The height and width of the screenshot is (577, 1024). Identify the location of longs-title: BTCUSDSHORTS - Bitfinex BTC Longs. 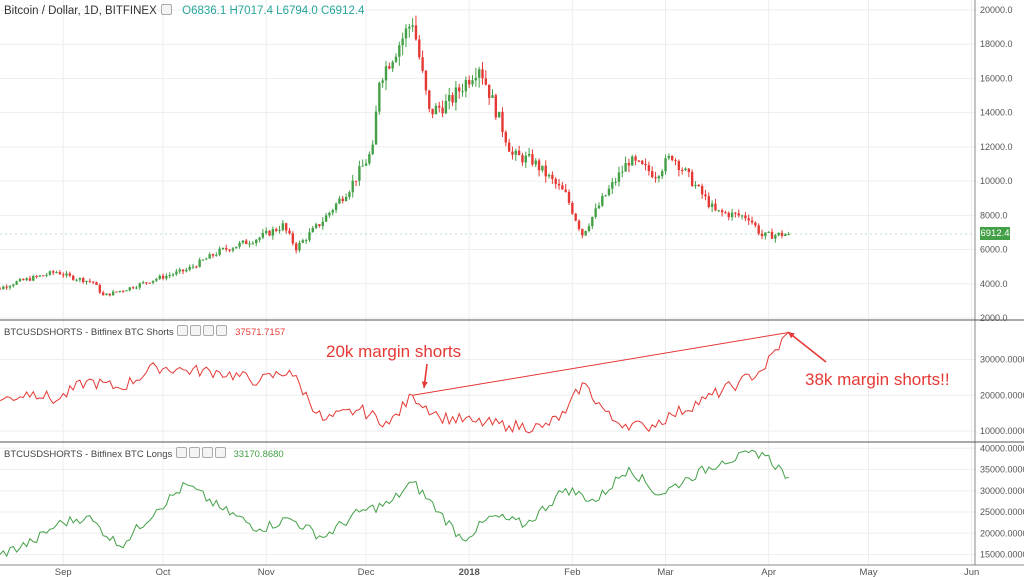
(88, 454).